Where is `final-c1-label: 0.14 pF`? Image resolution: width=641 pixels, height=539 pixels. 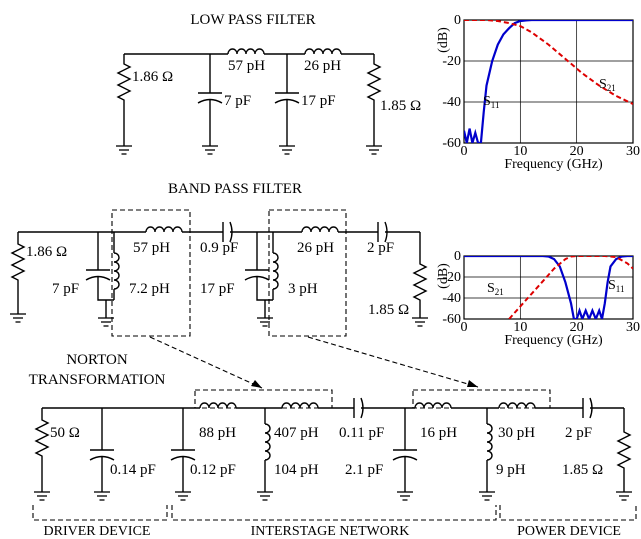 final-c1-label: 0.14 pF is located at coordinates (133, 470).